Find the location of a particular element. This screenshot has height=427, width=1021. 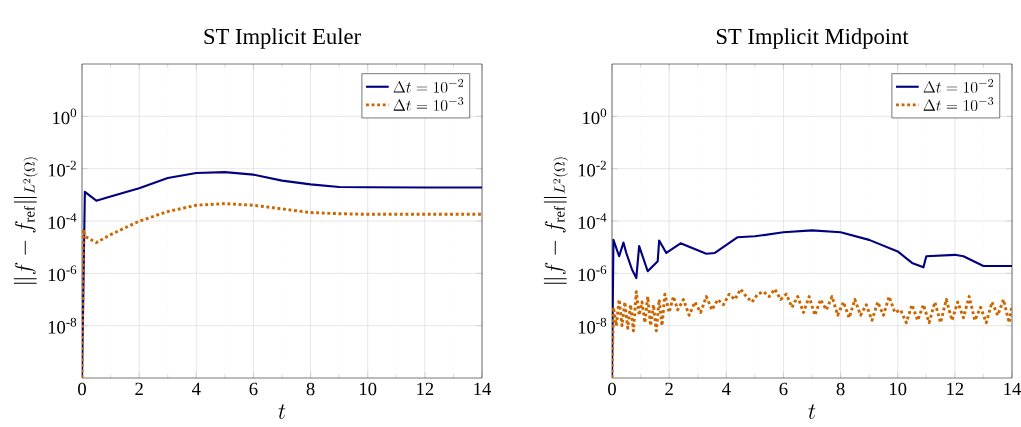

line-series is located at coordinates (812, 333).